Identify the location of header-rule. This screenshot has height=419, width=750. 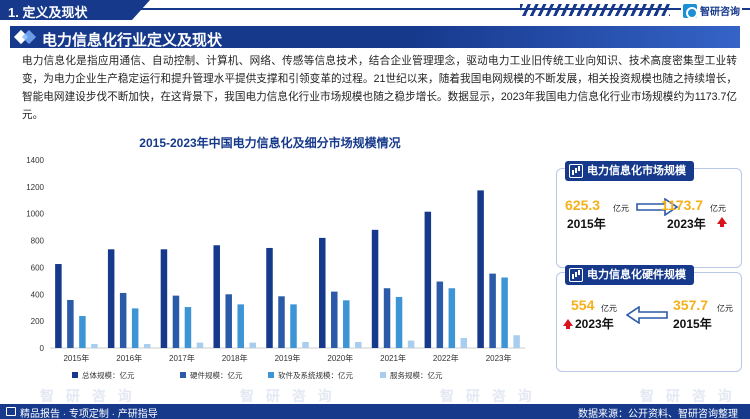
(445, 9).